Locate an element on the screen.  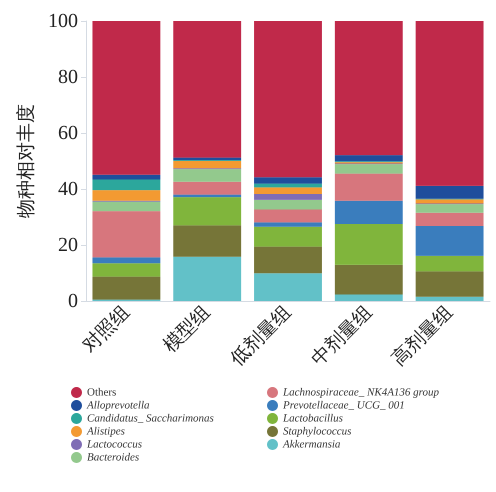
legend-label: Others is located at coordinates (101, 392).